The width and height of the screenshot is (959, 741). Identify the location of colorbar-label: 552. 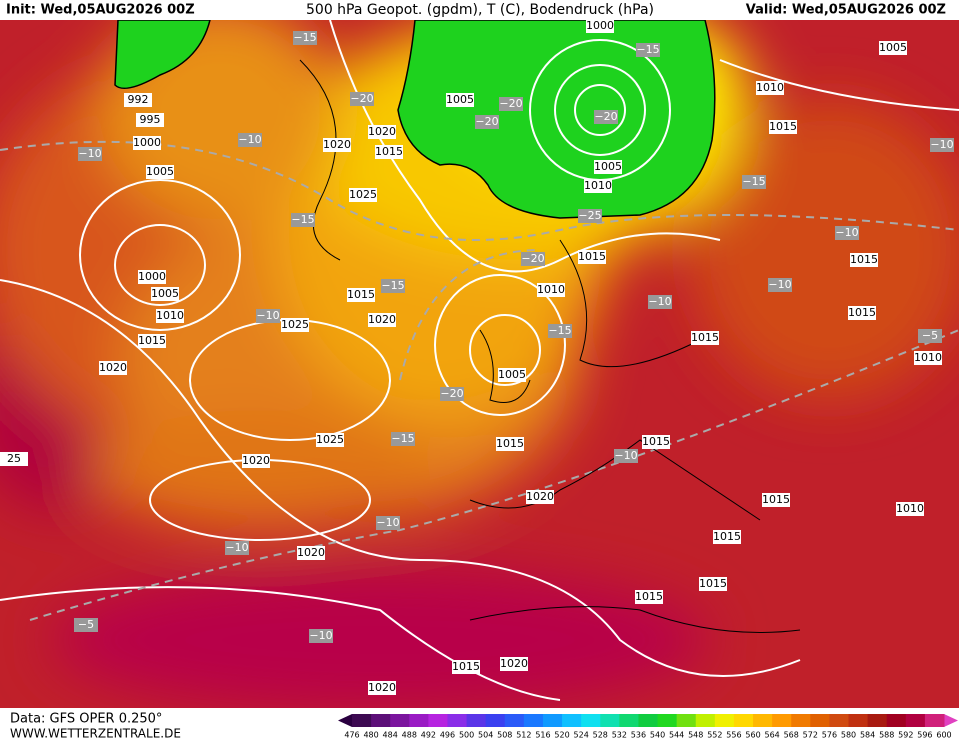
(714, 735).